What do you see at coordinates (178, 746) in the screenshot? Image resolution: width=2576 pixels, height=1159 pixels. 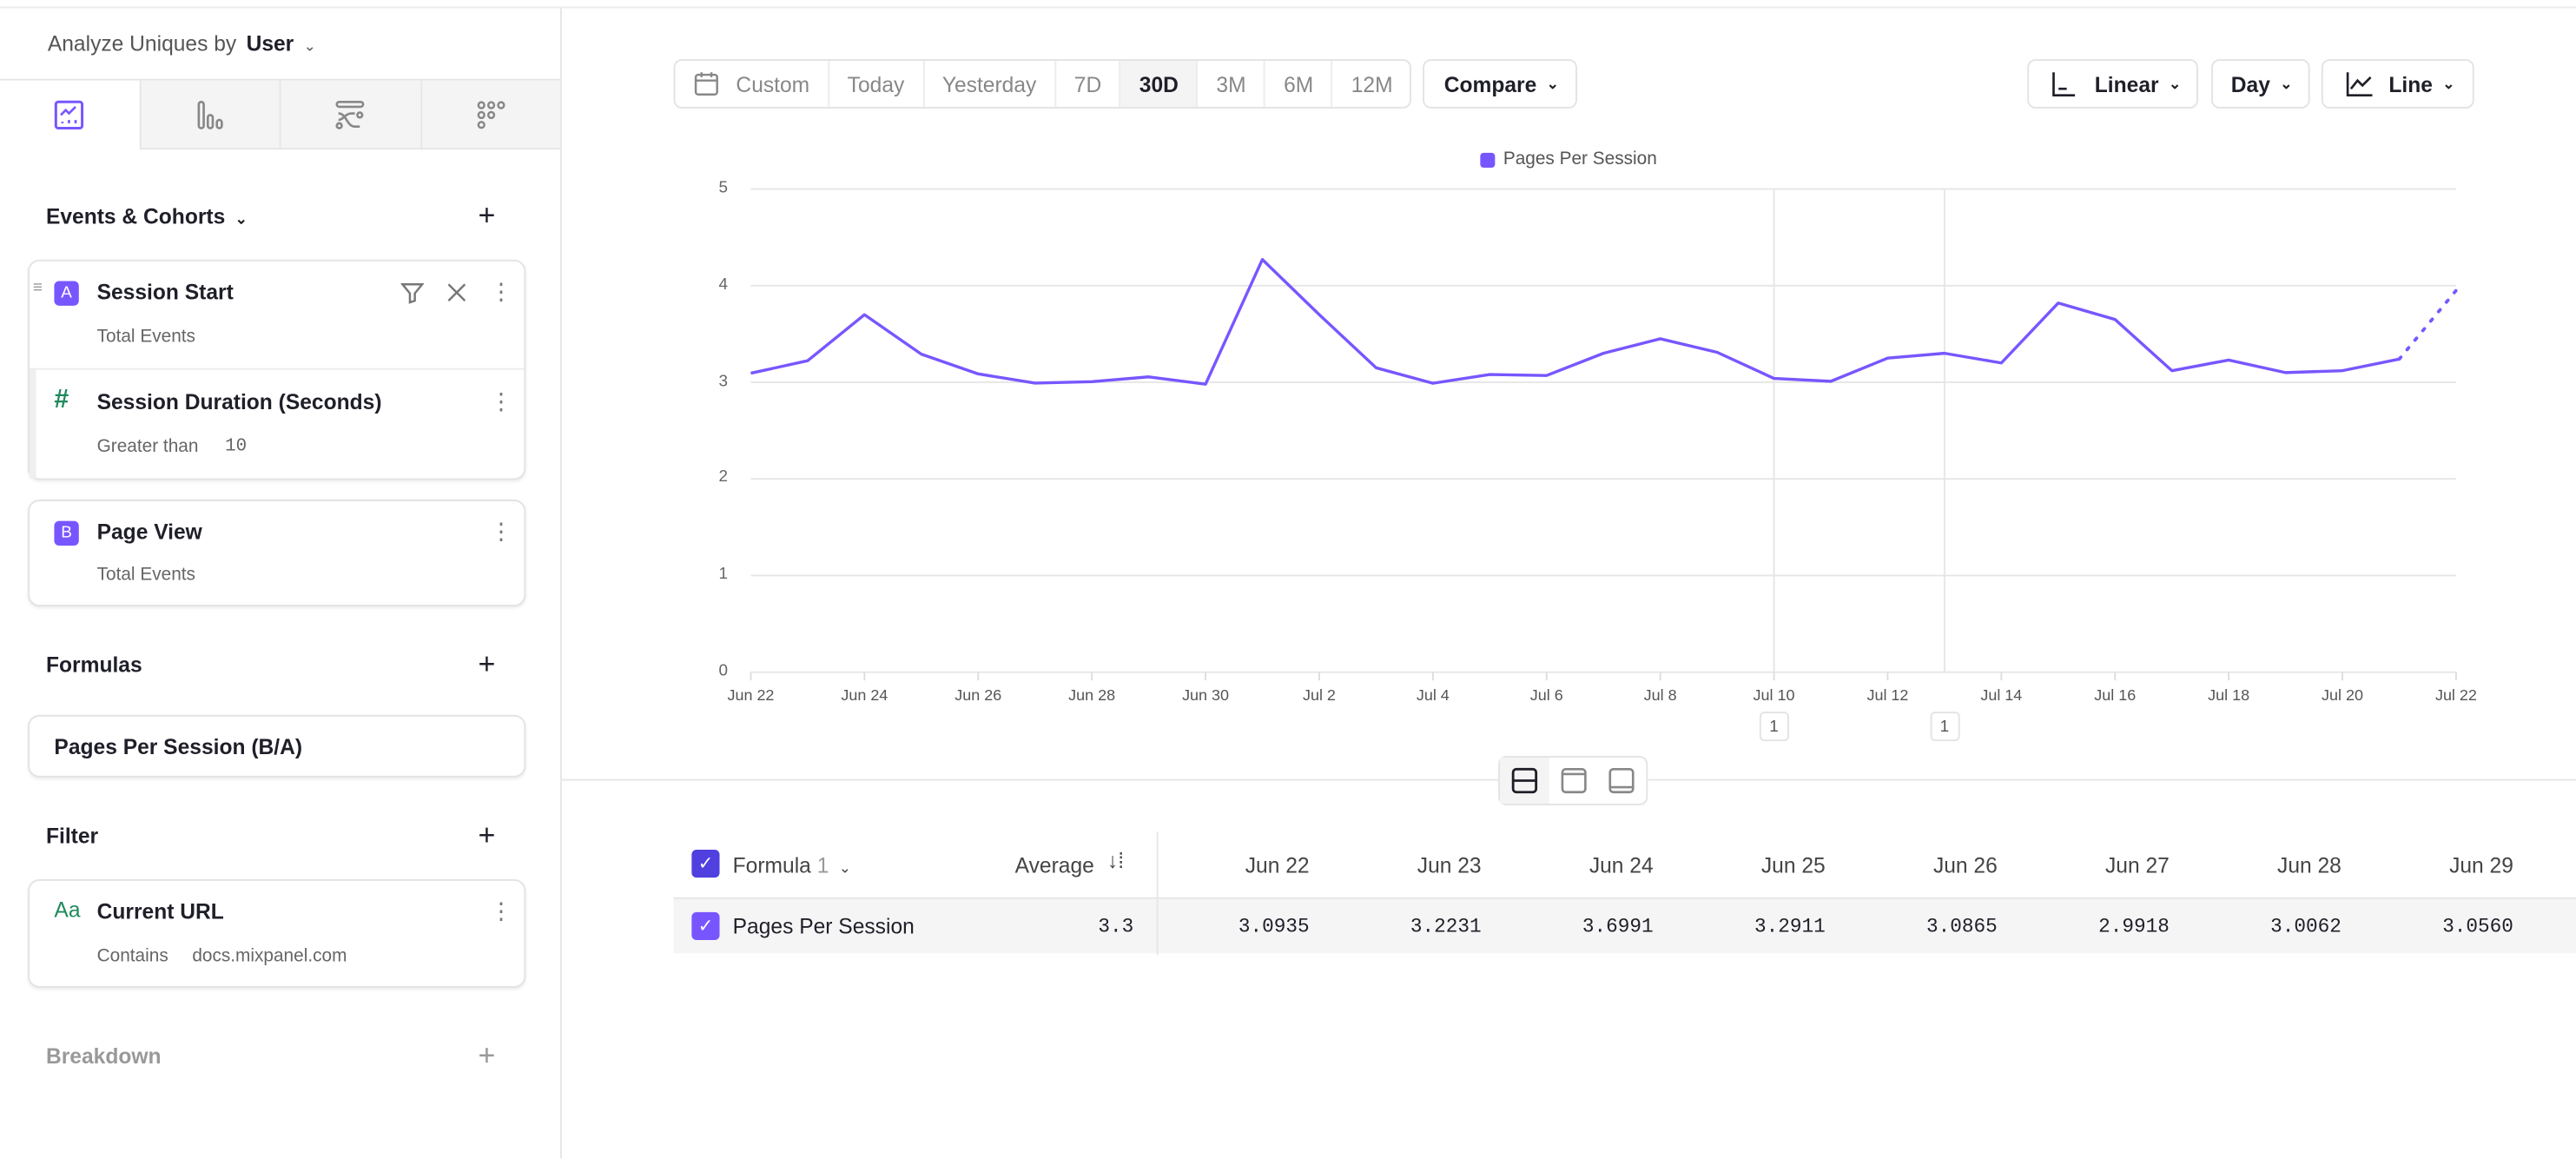 I see `formula-name: Pages Per Session (B/A)` at bounding box center [178, 746].